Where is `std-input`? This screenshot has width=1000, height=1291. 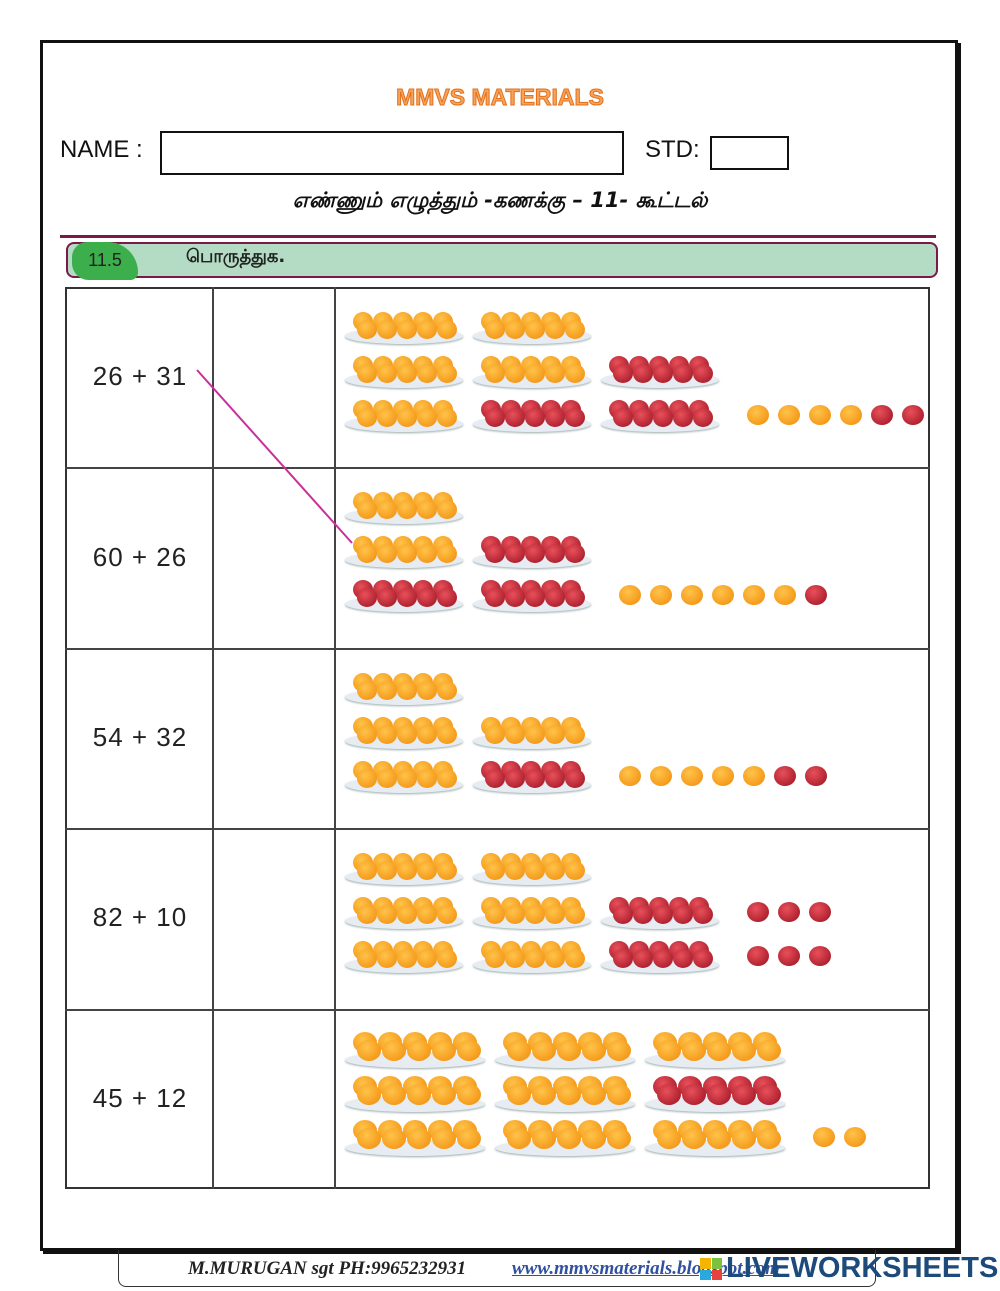
std-input is located at coordinates (749, 153).